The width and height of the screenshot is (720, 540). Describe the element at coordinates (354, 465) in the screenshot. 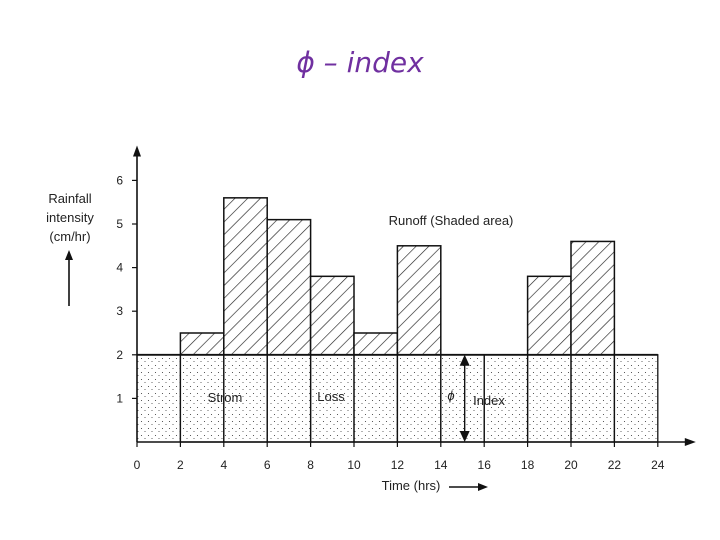

I see `x-tick-label: 10` at that location.